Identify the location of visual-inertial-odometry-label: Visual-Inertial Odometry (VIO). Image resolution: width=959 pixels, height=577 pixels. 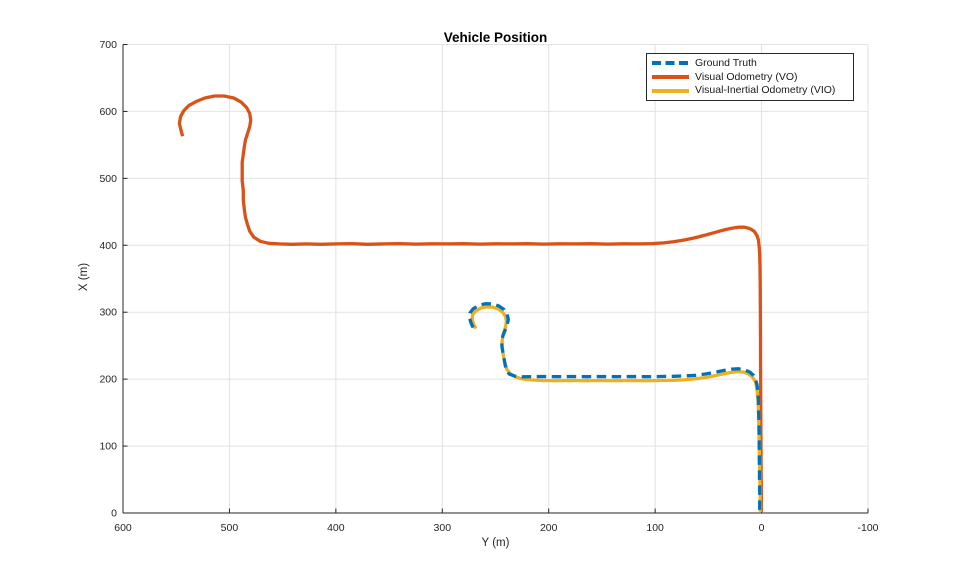
(765, 90).